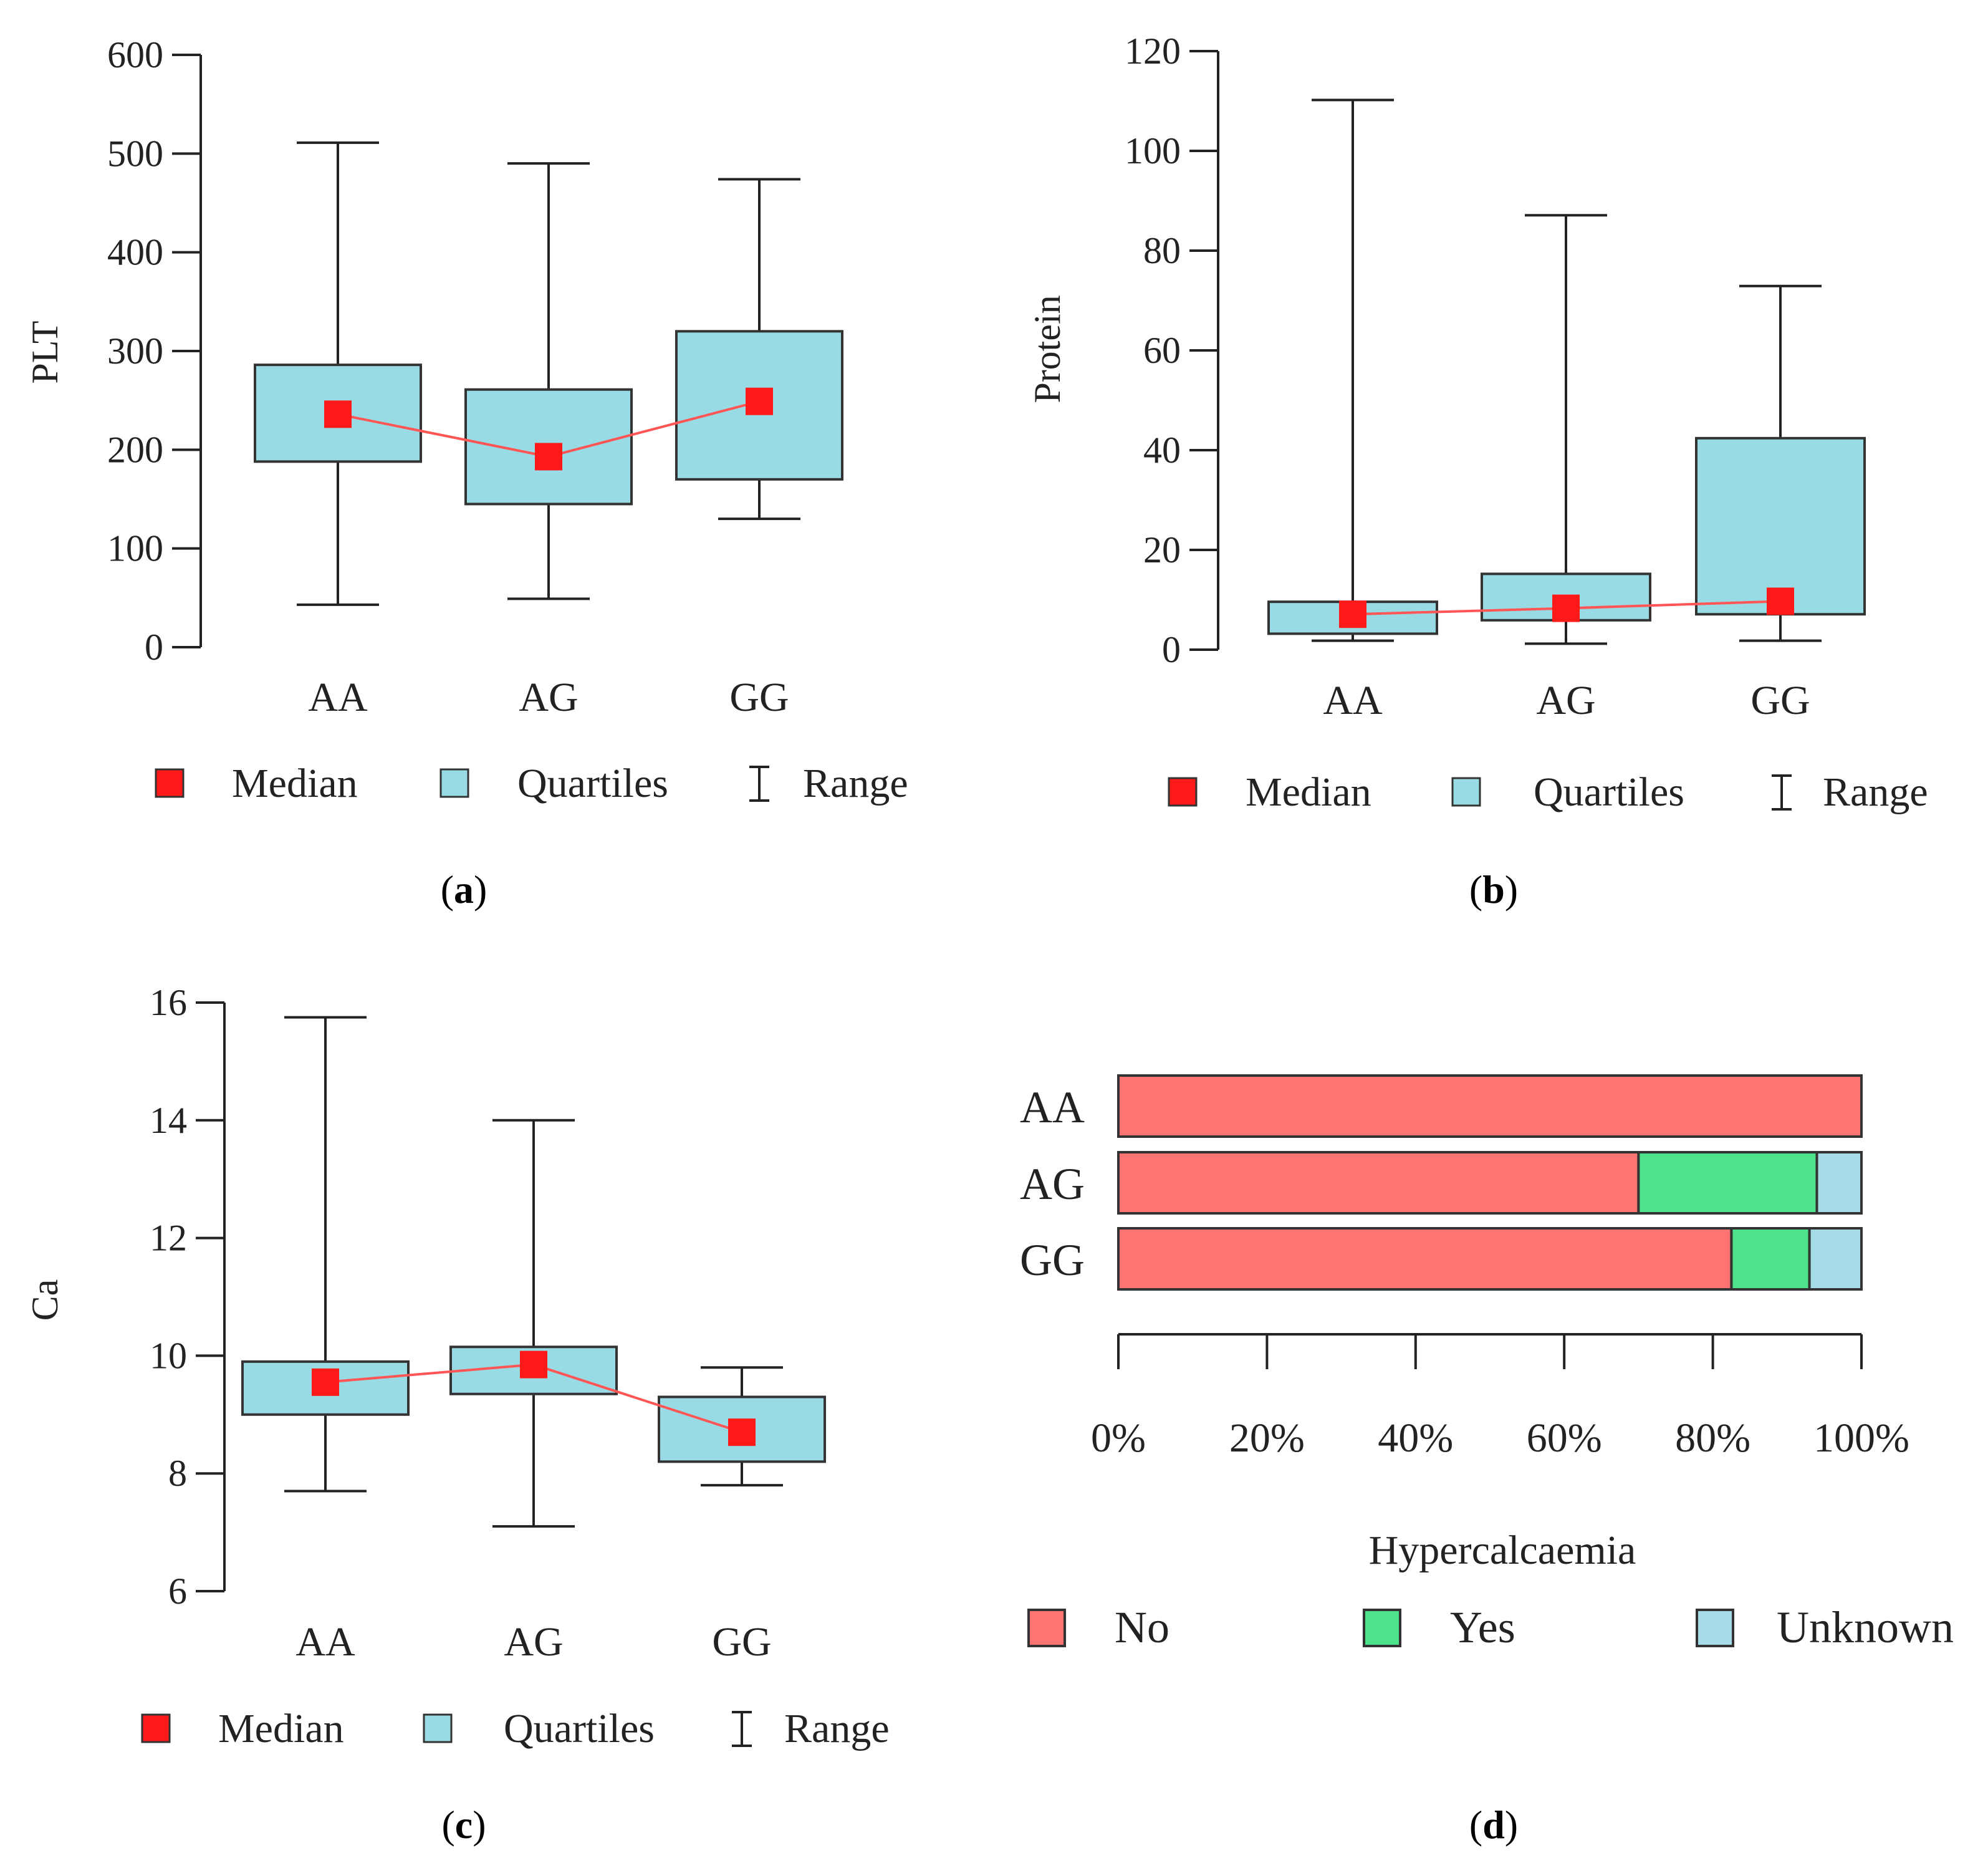  Describe the element at coordinates (1835, 1259) in the screenshot. I see `bar-segment-unknown-GG` at that location.